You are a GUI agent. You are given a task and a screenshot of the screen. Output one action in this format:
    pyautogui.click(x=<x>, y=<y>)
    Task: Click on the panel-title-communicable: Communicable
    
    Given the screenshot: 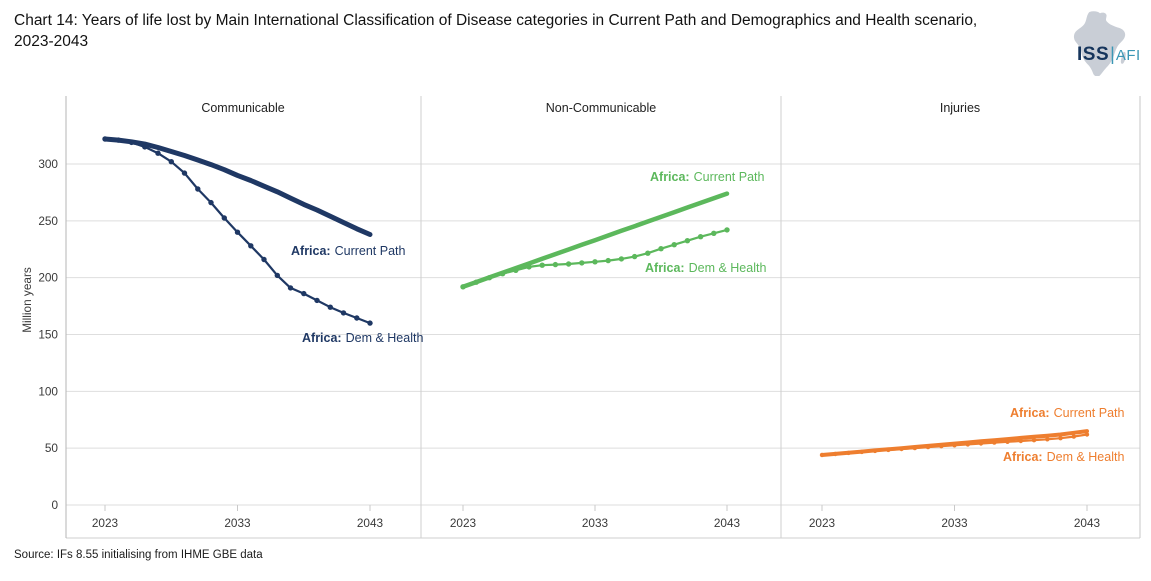 What is the action you would take?
    pyautogui.click(x=243, y=108)
    